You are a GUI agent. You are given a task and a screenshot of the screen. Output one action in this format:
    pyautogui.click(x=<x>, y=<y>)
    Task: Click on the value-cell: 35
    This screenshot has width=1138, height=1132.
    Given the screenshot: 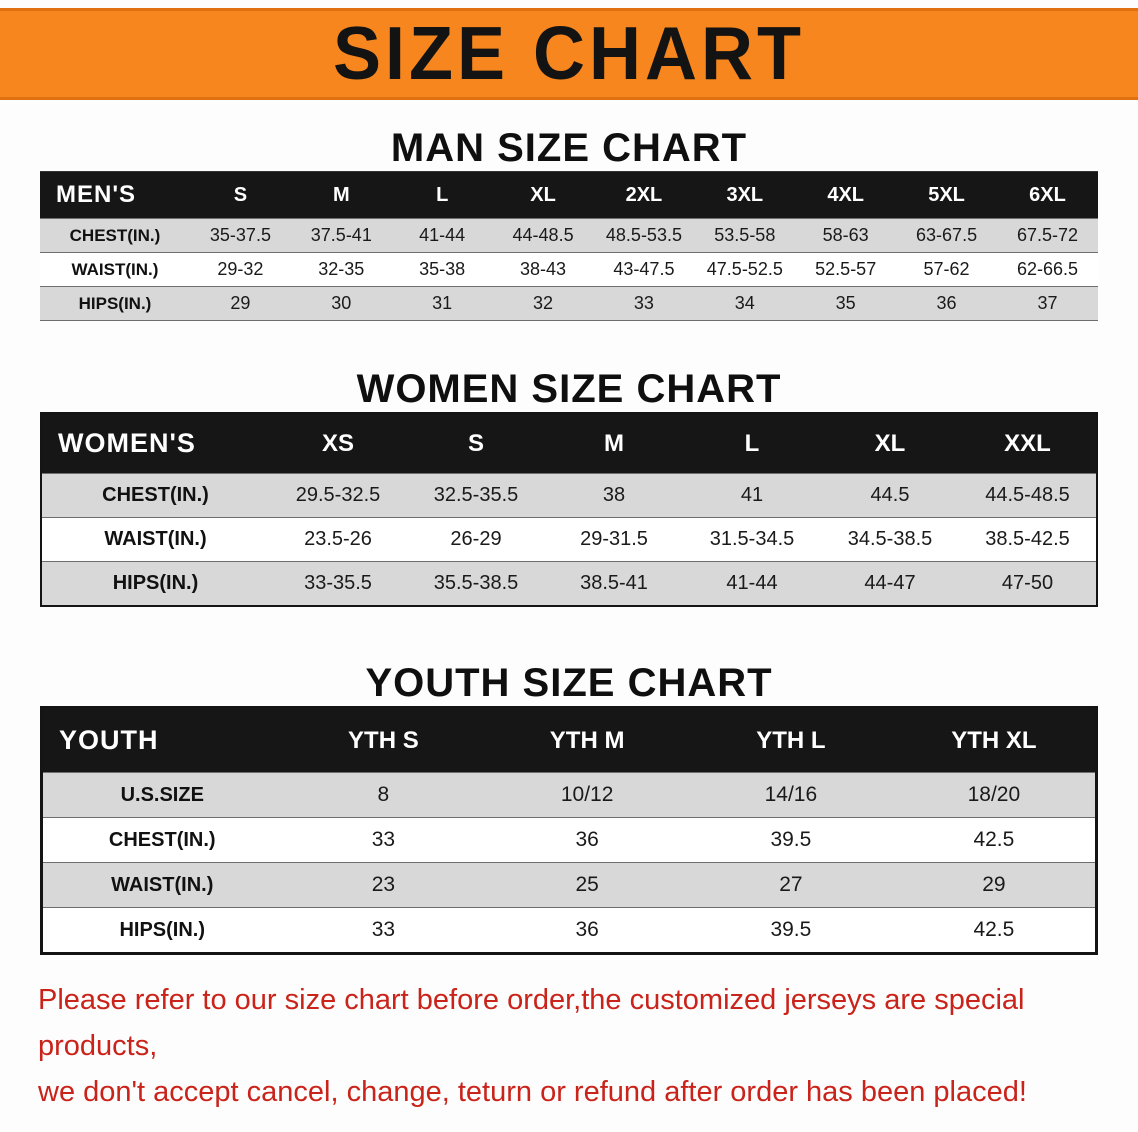 What is the action you would take?
    pyautogui.click(x=845, y=303)
    